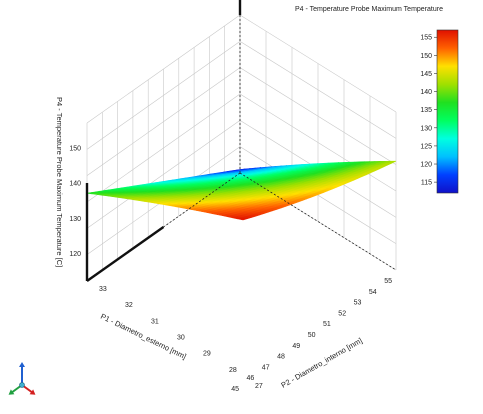 The image size is (483, 414). Describe the element at coordinates (103, 289) in the screenshot. I see `y-tick-label: 33` at that location.